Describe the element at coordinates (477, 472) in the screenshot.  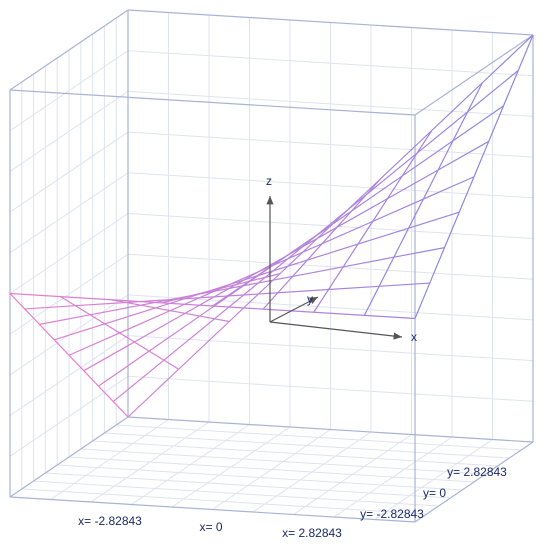
I see `y-tick-label: y= 2.82843` at that location.